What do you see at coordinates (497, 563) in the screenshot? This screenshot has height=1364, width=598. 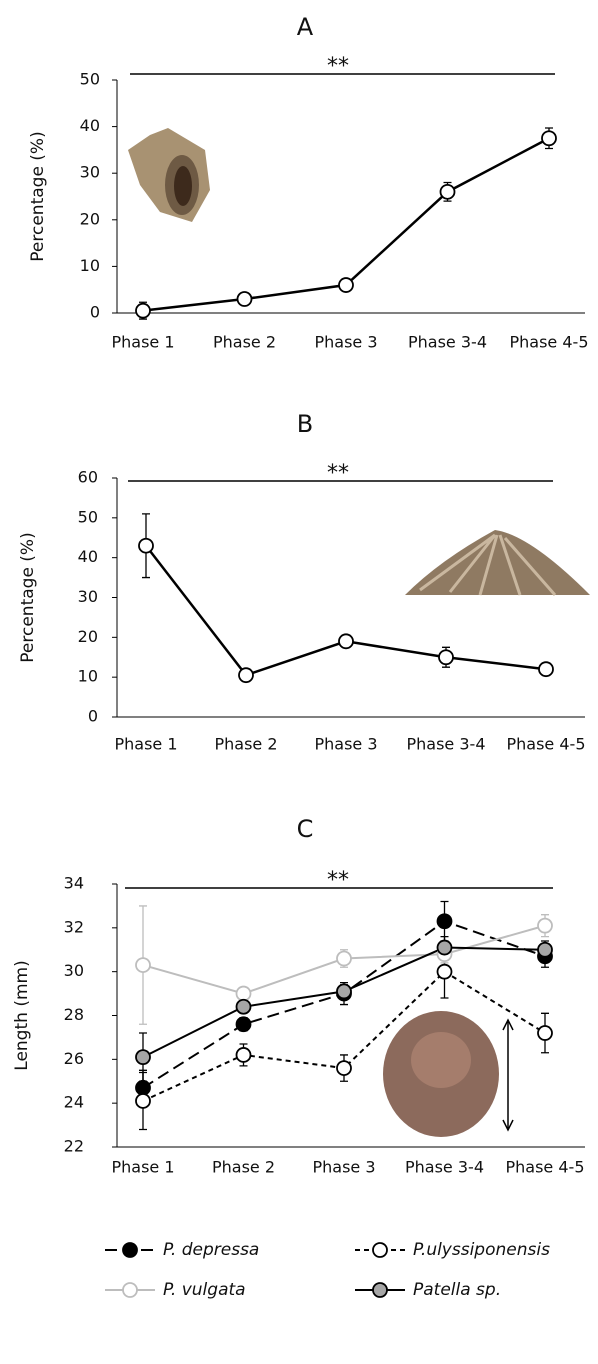 I see `shell-limpet` at bounding box center [497, 563].